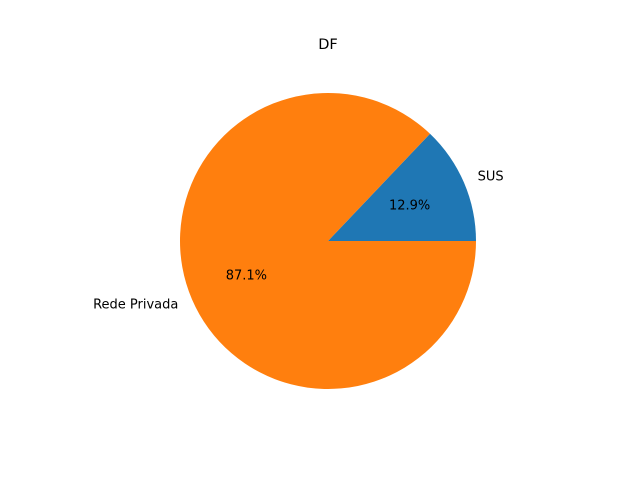 The height and width of the screenshot is (480, 640). Describe the element at coordinates (409, 205) in the screenshot. I see `slice-percent-sus: 12.9%` at that location.